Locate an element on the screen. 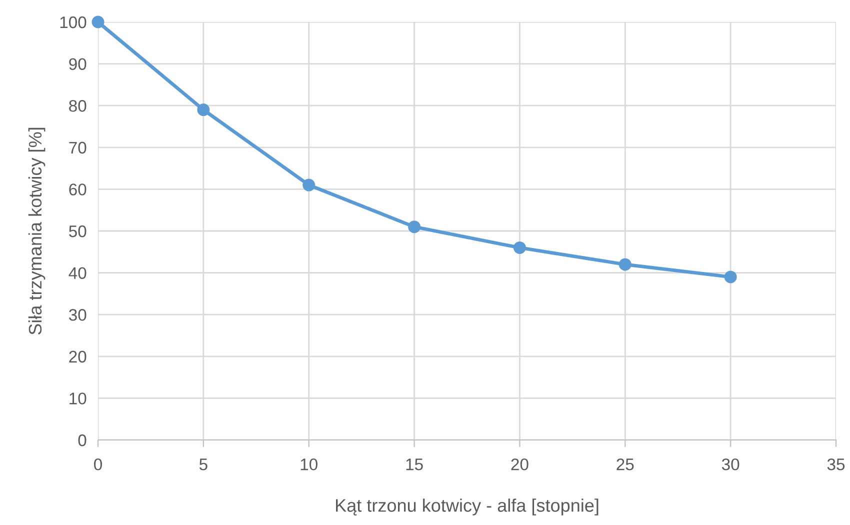  x-tick-label: 25 is located at coordinates (625, 464).